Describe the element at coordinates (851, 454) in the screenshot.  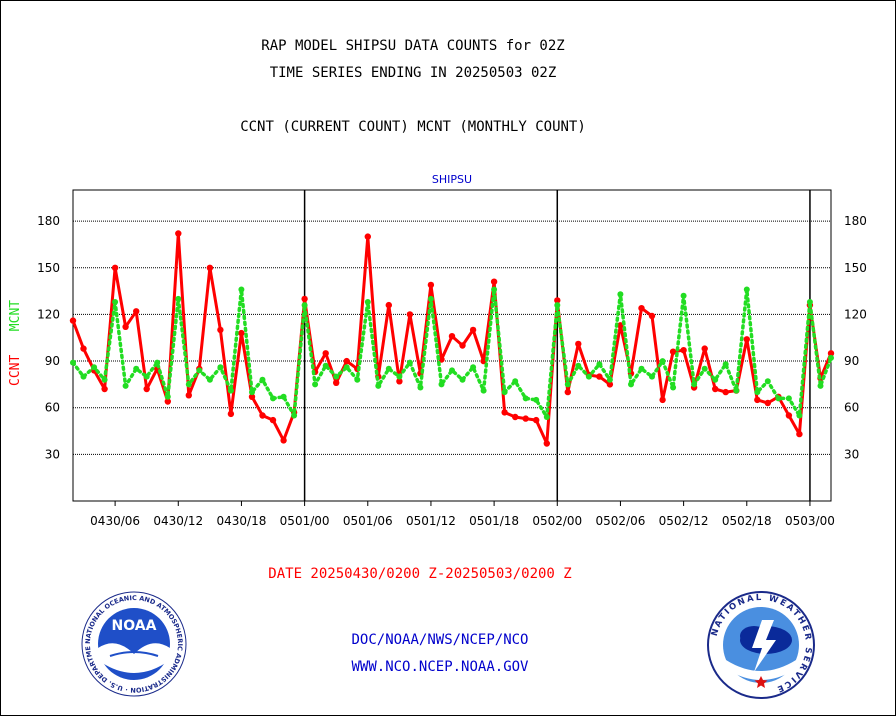
I see `y-tick-label-right: 30` at that location.